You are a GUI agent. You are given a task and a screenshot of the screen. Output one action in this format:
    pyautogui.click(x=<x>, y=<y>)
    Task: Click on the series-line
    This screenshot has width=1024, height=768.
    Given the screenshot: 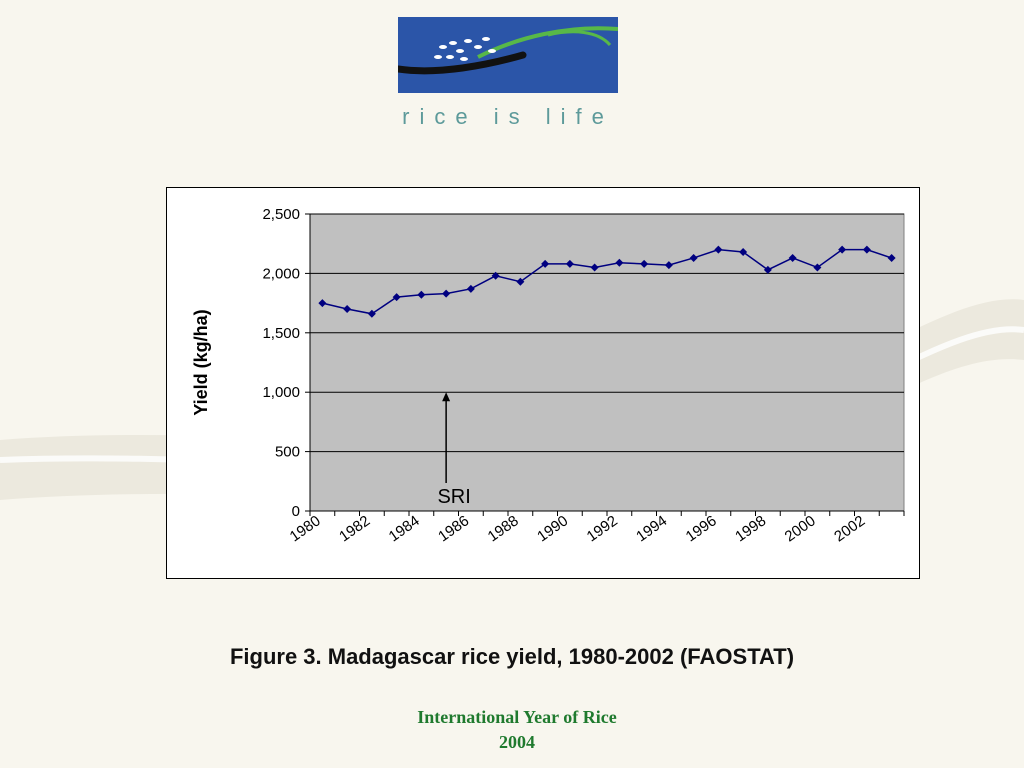 What is the action you would take?
    pyautogui.click(x=607, y=281)
    